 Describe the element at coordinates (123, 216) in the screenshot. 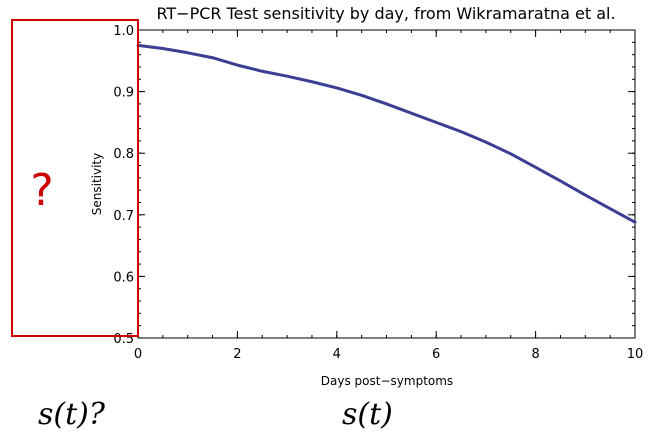

I see `y-tick-label: 0.7` at that location.